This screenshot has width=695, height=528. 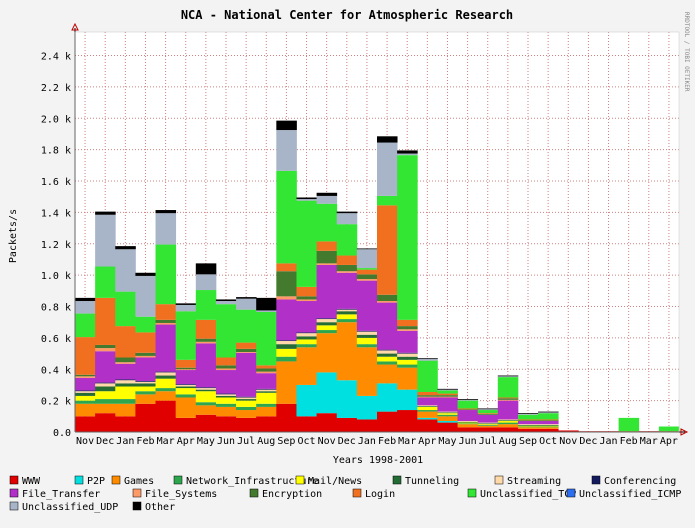 What do you see at coordinates (166, 441) in the screenshot?
I see `x-tick-label: Mar` at bounding box center [166, 441].